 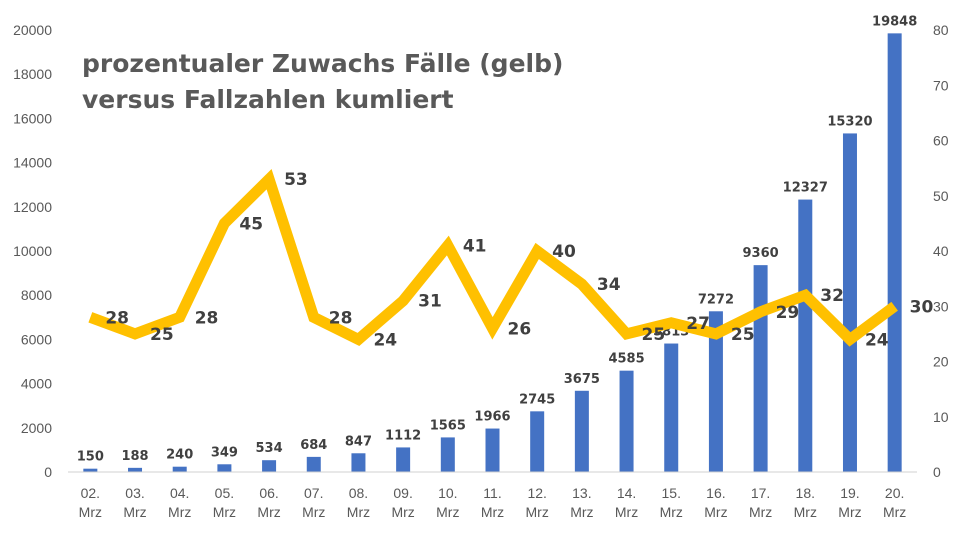 I want to click on x-tick-label-day: 06., so click(x=268, y=493).